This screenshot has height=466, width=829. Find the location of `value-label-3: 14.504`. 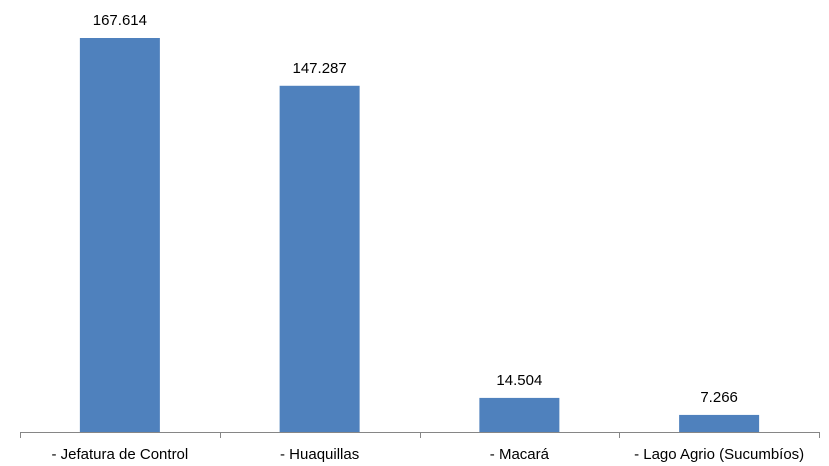

value-label-3: 14.504 is located at coordinates (519, 380).